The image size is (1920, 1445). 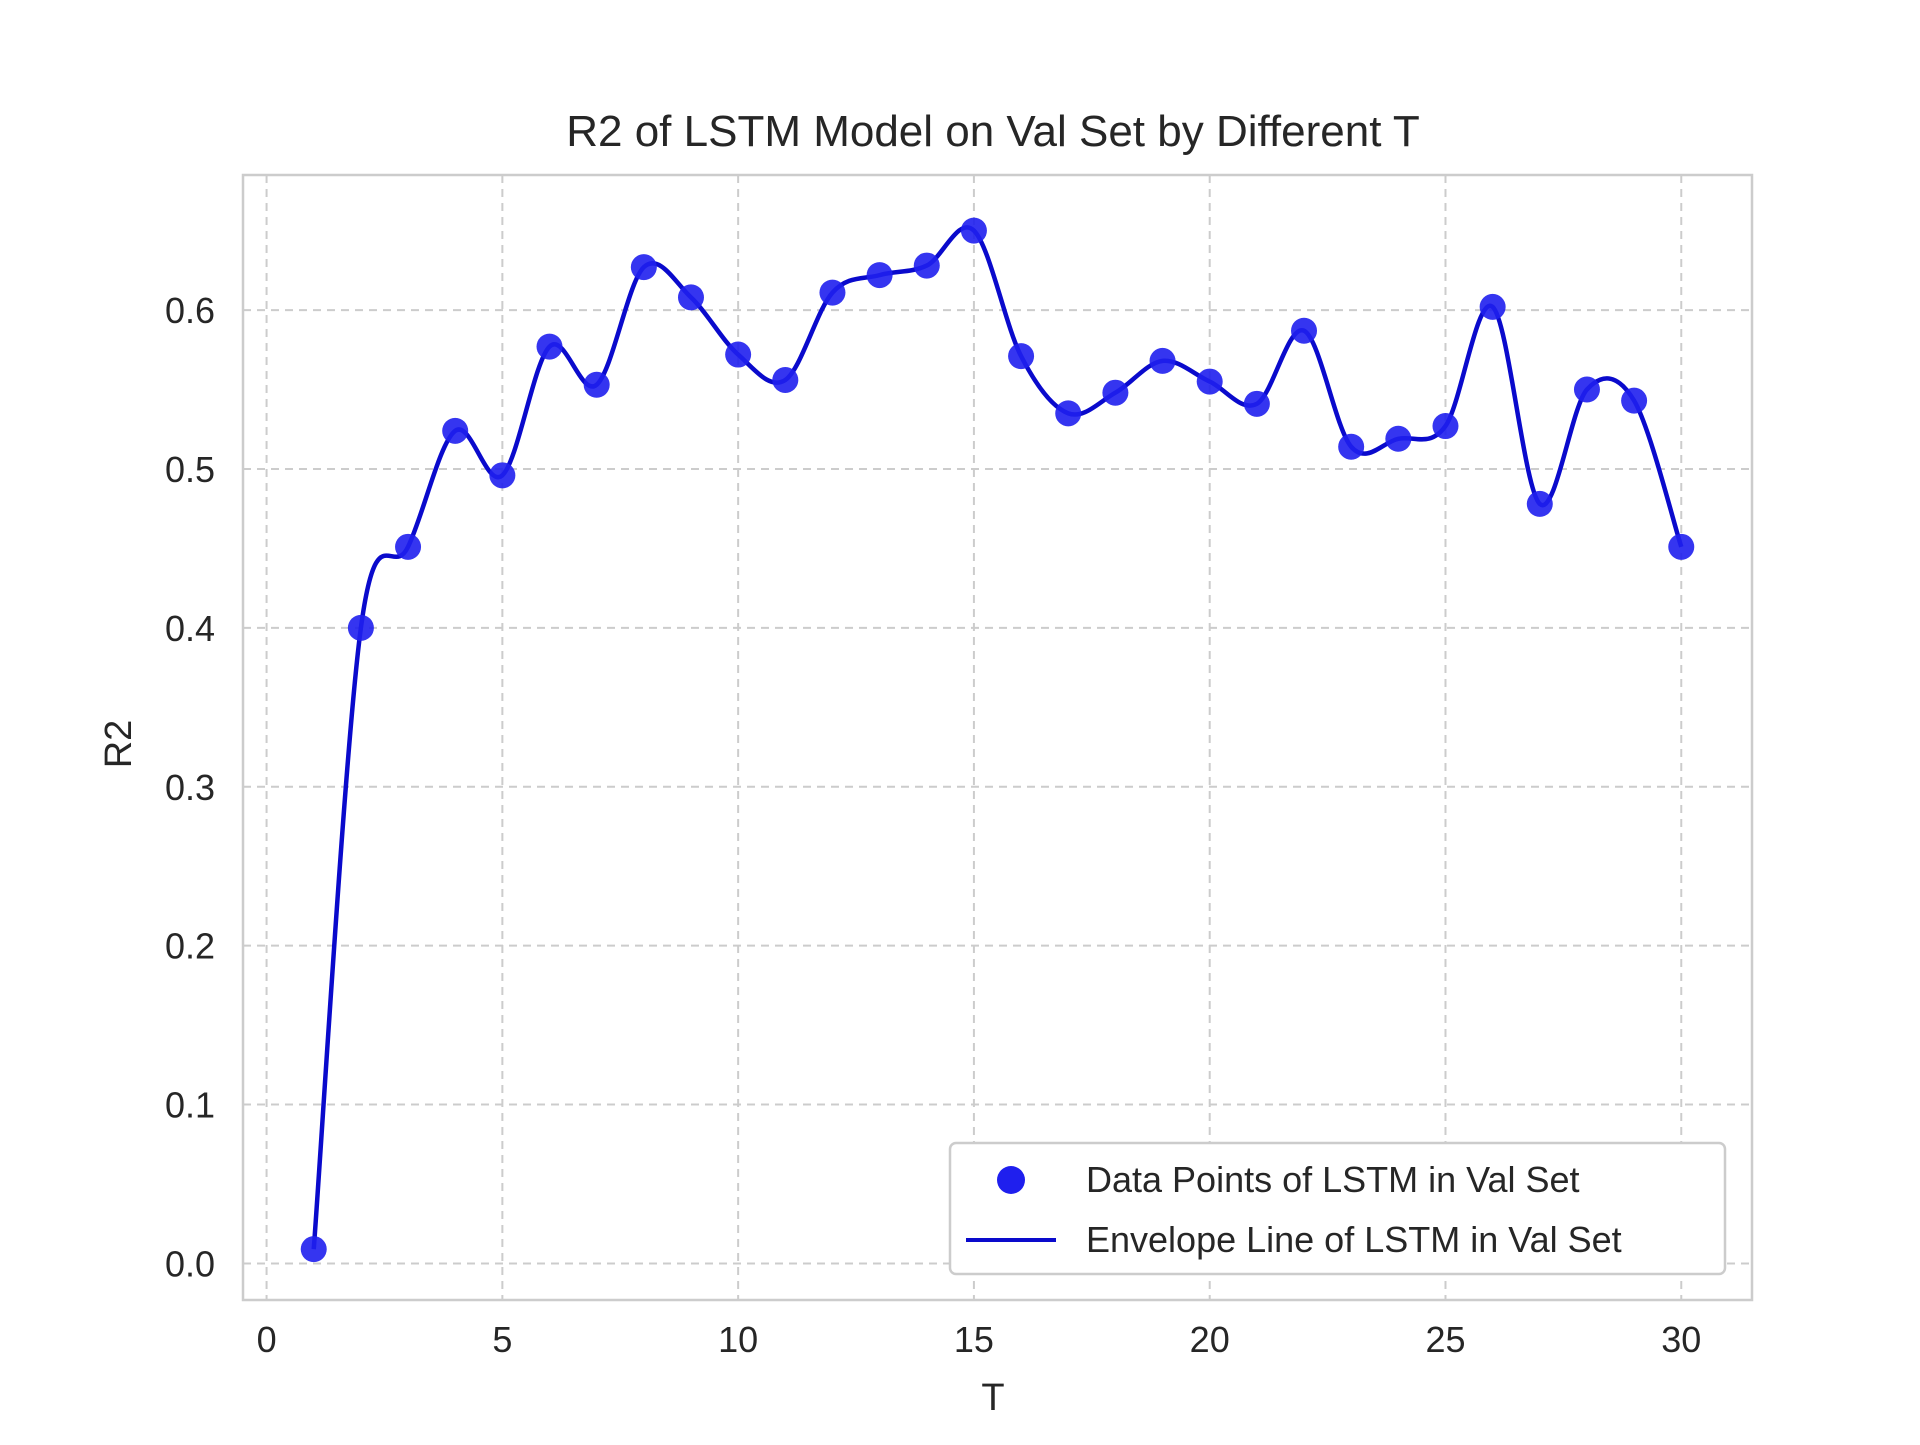 What do you see at coordinates (267, 1339) in the screenshot?
I see `x-tick-label: 0` at bounding box center [267, 1339].